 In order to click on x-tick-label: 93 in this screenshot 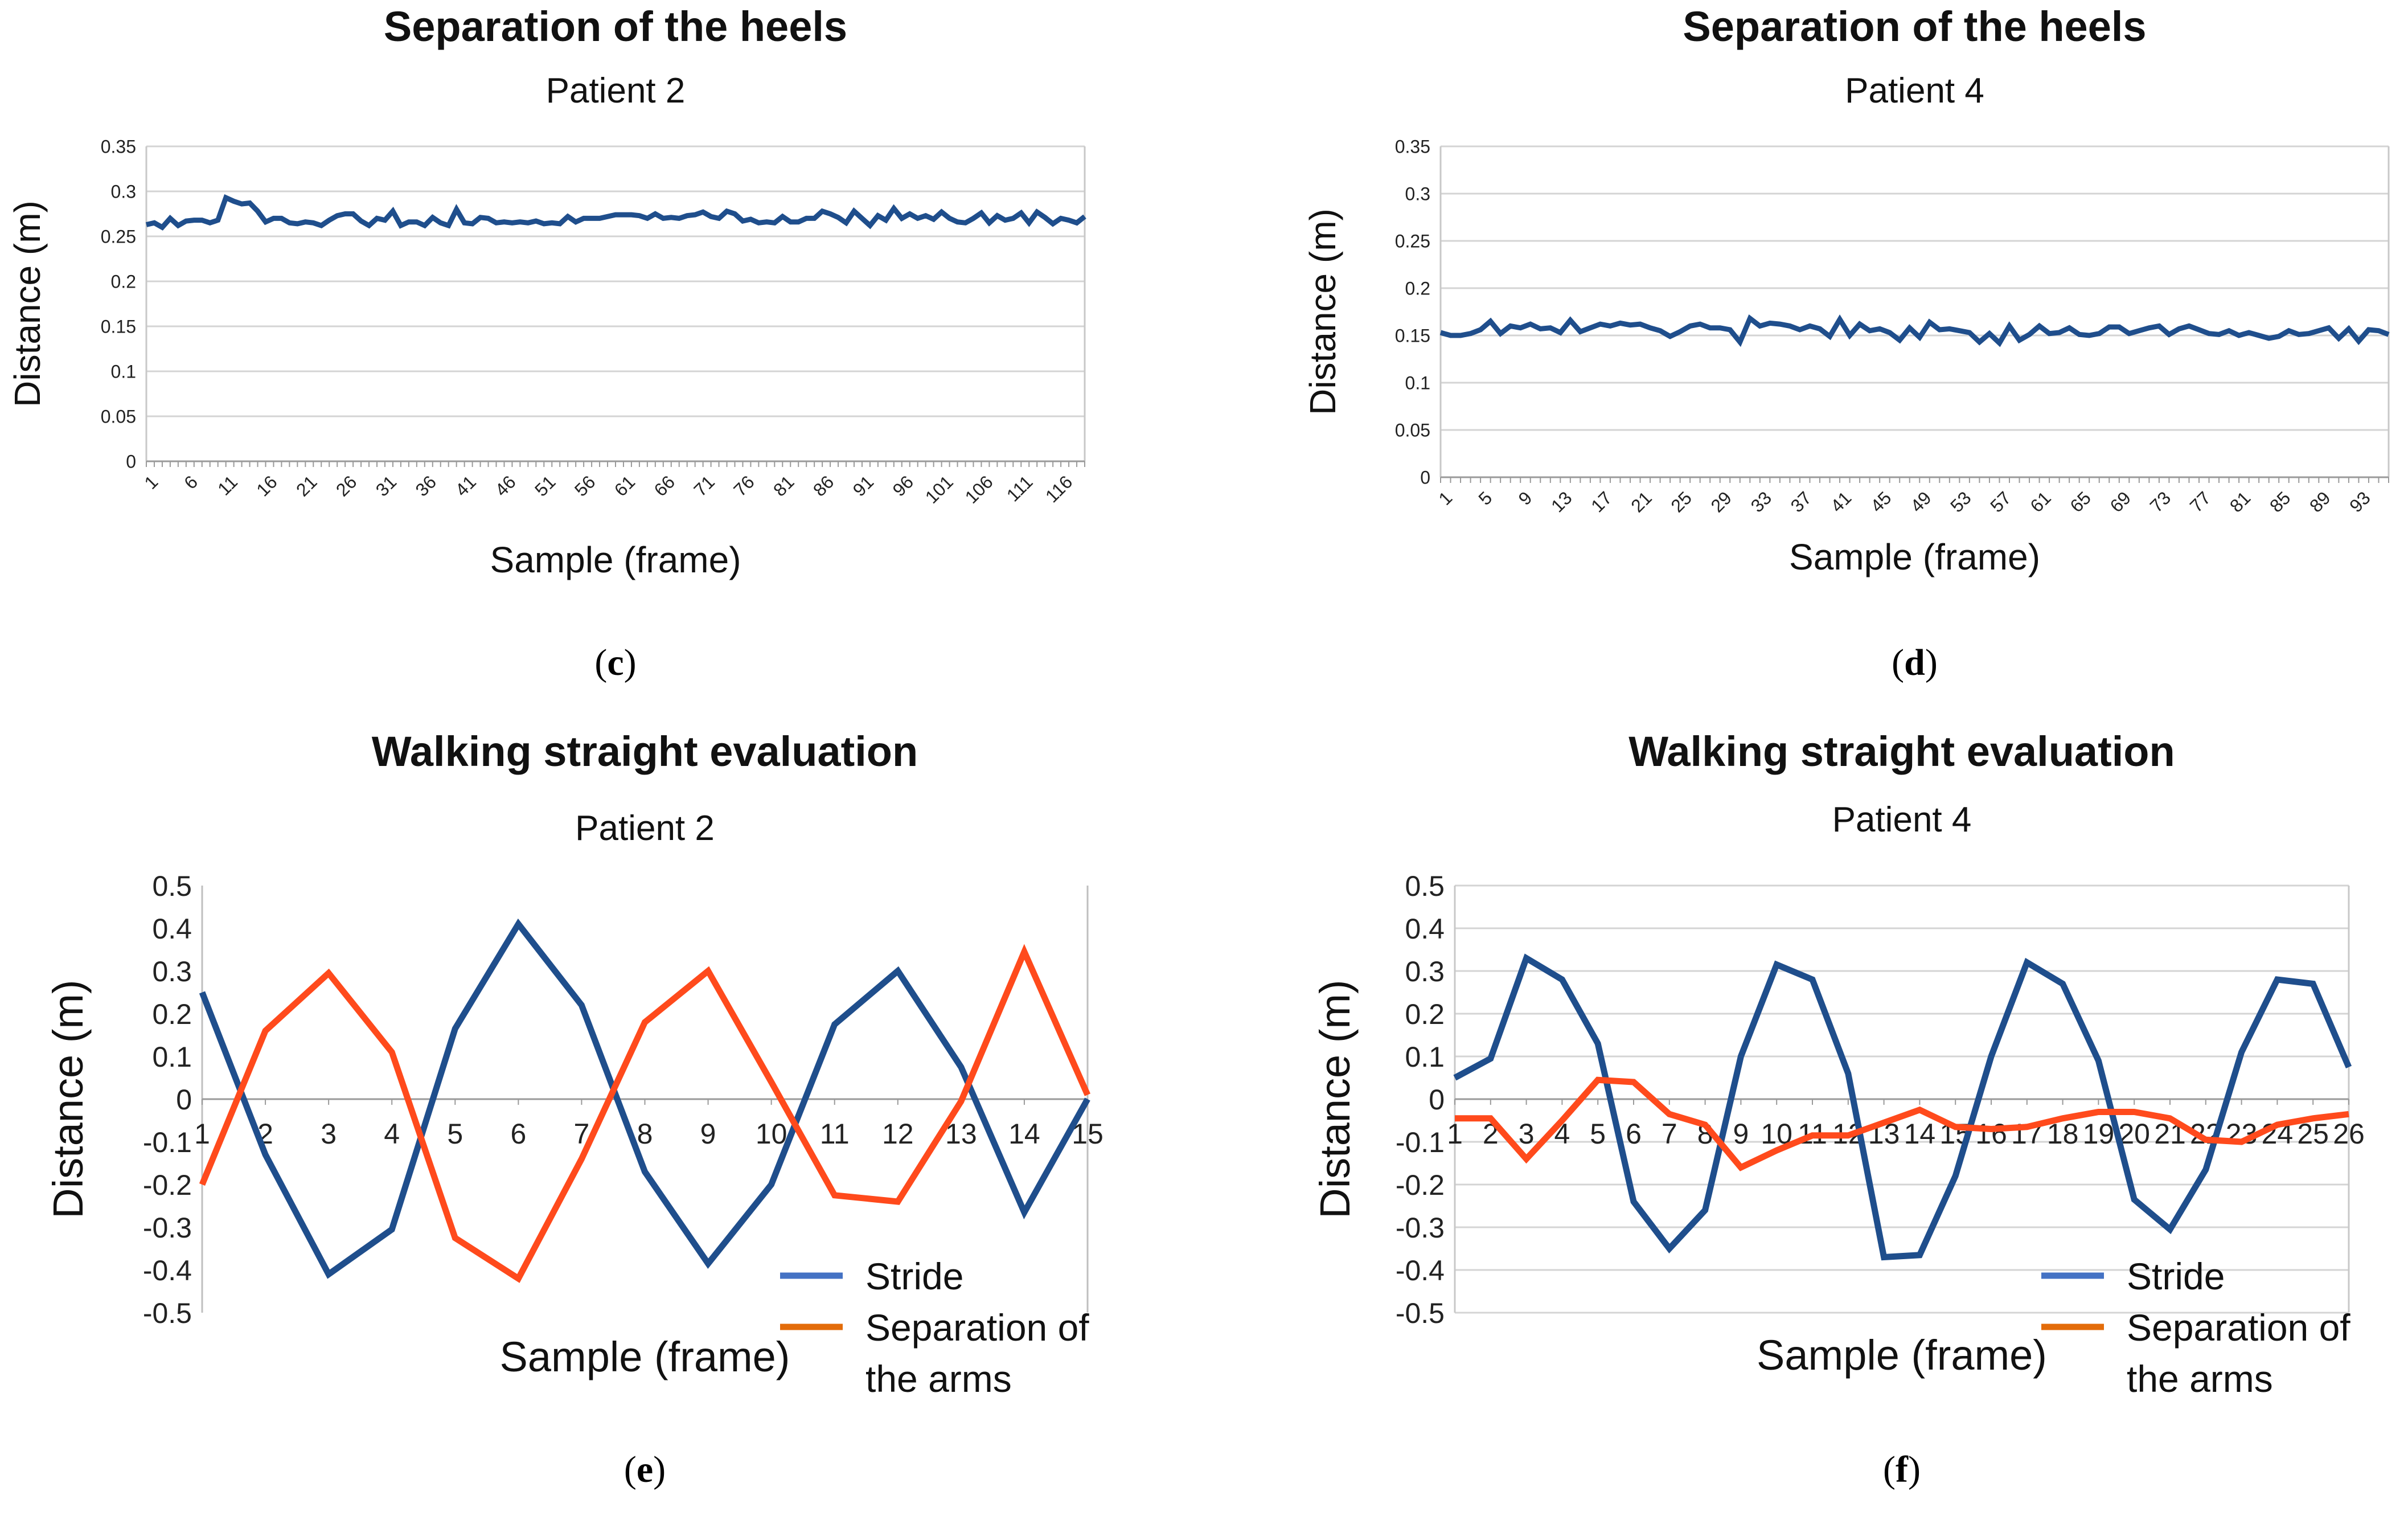, I will do `click(2359, 502)`.